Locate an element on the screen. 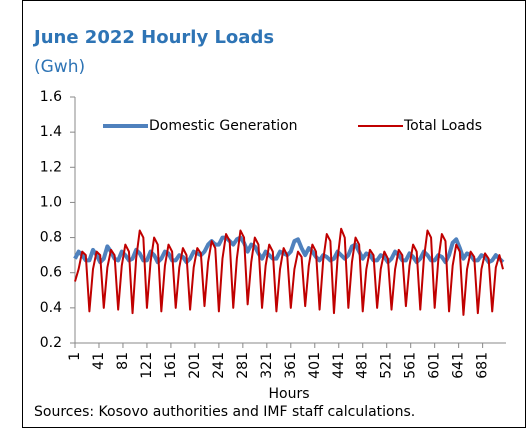  y-tick-label: 0.8 is located at coordinates (51, 238).